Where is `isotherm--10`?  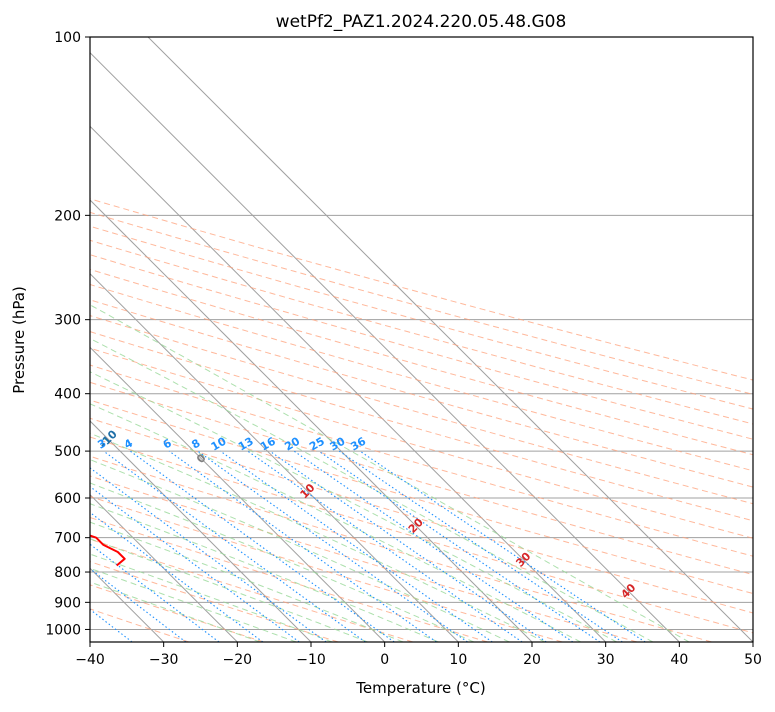
isotherm--10 is located at coordinates (201, 531).